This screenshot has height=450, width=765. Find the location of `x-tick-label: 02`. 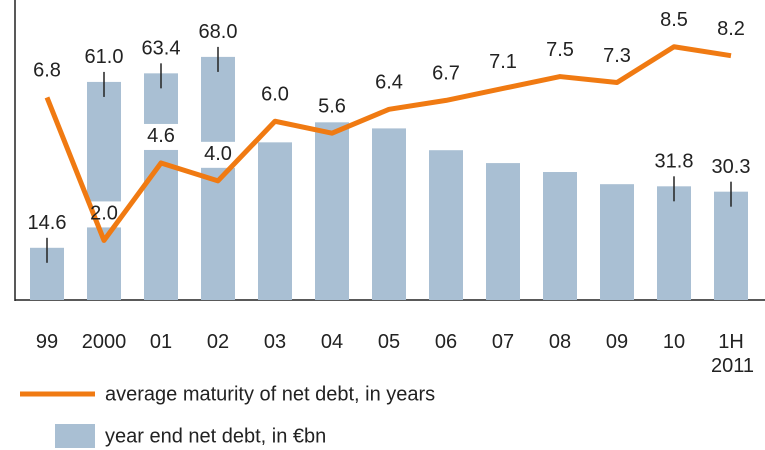

x-tick-label: 02 is located at coordinates (218, 342).